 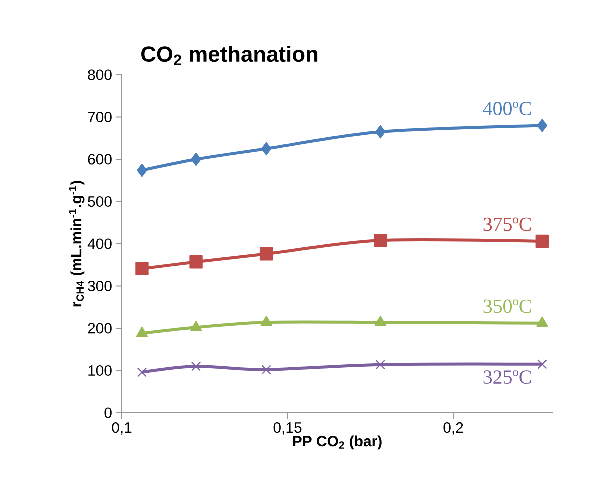 What do you see at coordinates (508, 377) in the screenshot?
I see `series-label: 325ºC` at bounding box center [508, 377].